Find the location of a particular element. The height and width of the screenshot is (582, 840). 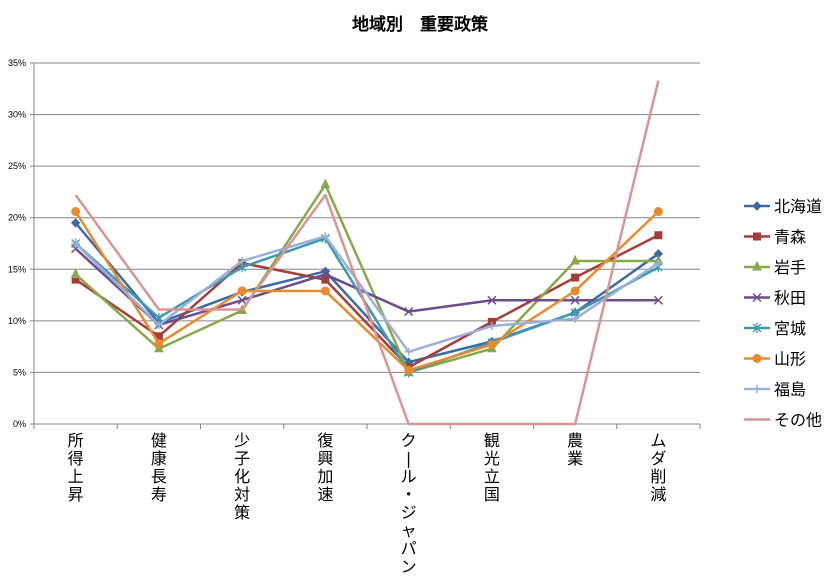

series-line is located at coordinates (367, 294).